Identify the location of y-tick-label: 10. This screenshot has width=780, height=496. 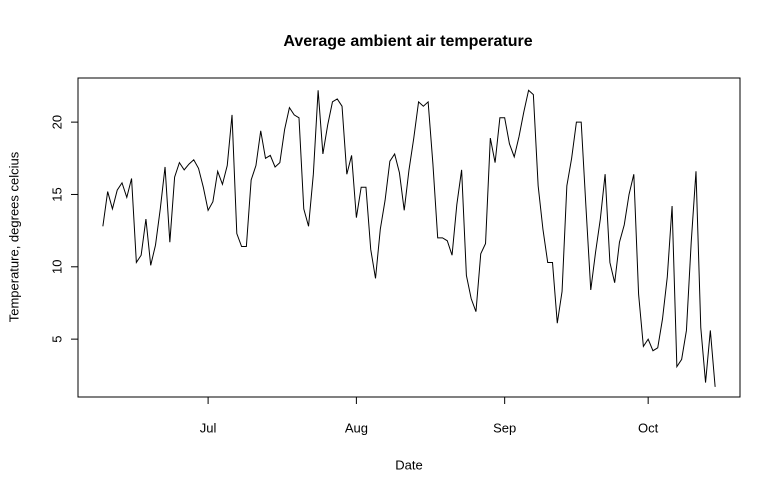
(56, 267).